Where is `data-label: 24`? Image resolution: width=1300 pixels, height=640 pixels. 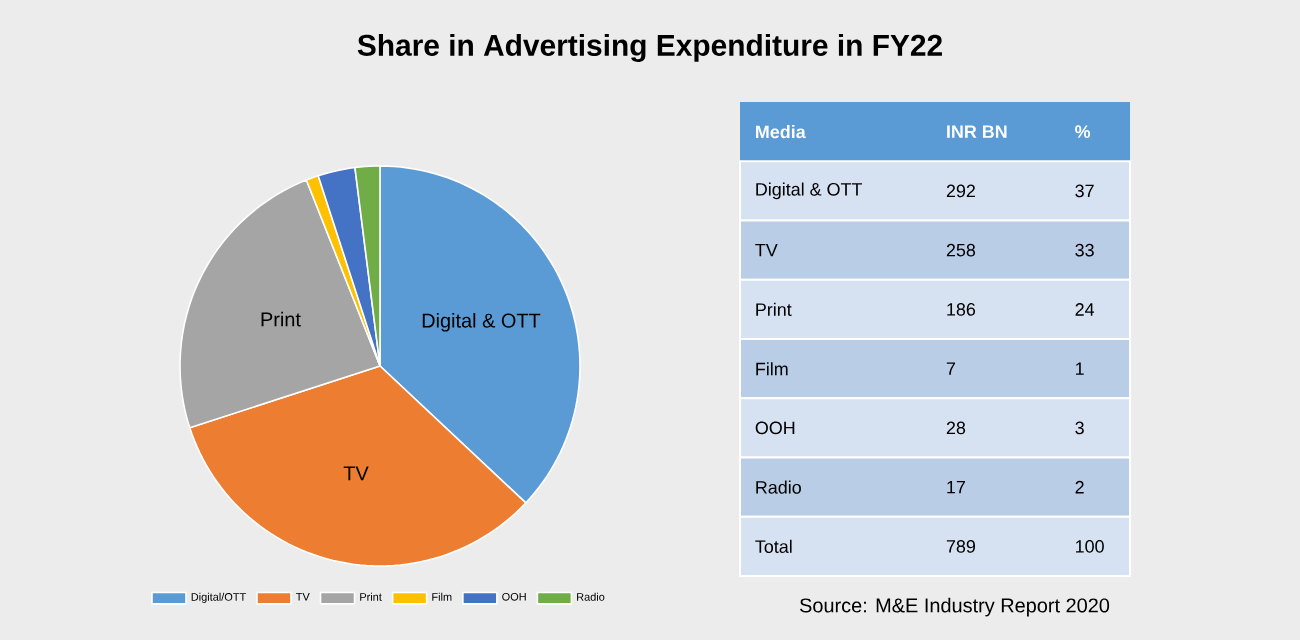
data-label: 24 is located at coordinates (1085, 309).